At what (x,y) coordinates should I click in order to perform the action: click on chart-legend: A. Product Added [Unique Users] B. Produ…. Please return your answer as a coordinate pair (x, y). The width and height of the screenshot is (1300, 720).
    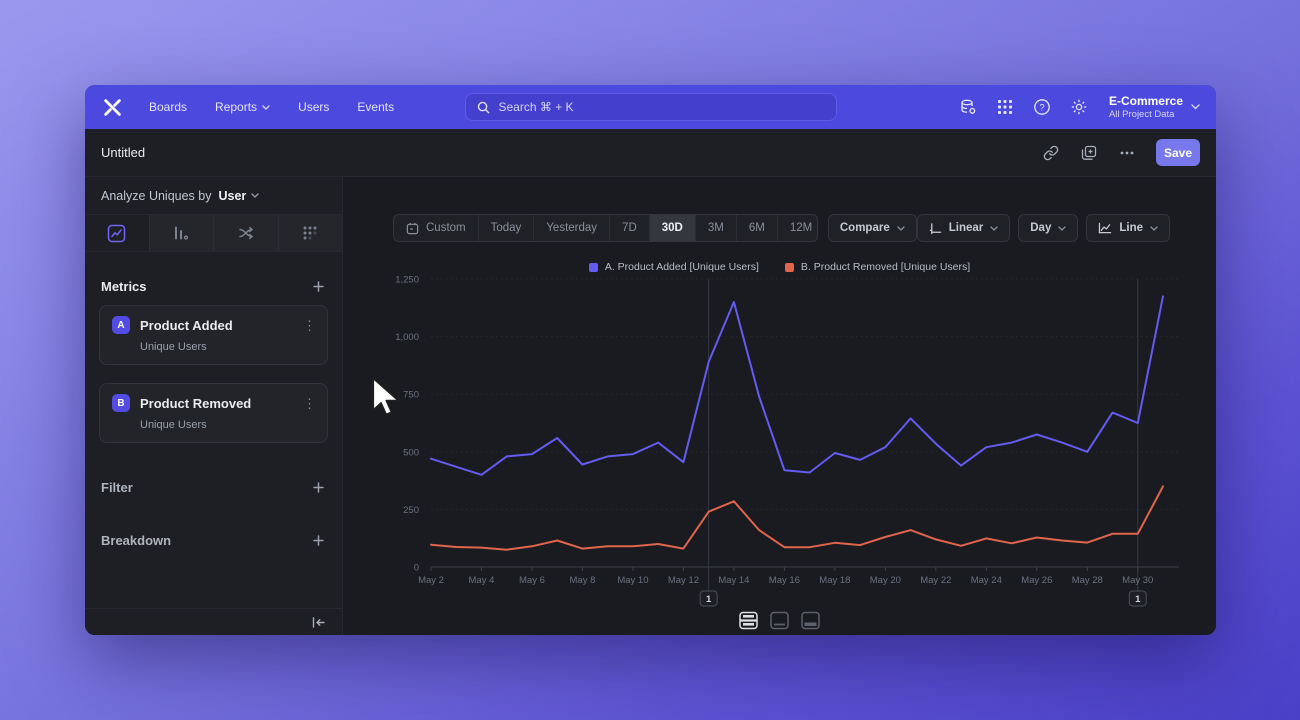
    Looking at the image, I should click on (779, 267).